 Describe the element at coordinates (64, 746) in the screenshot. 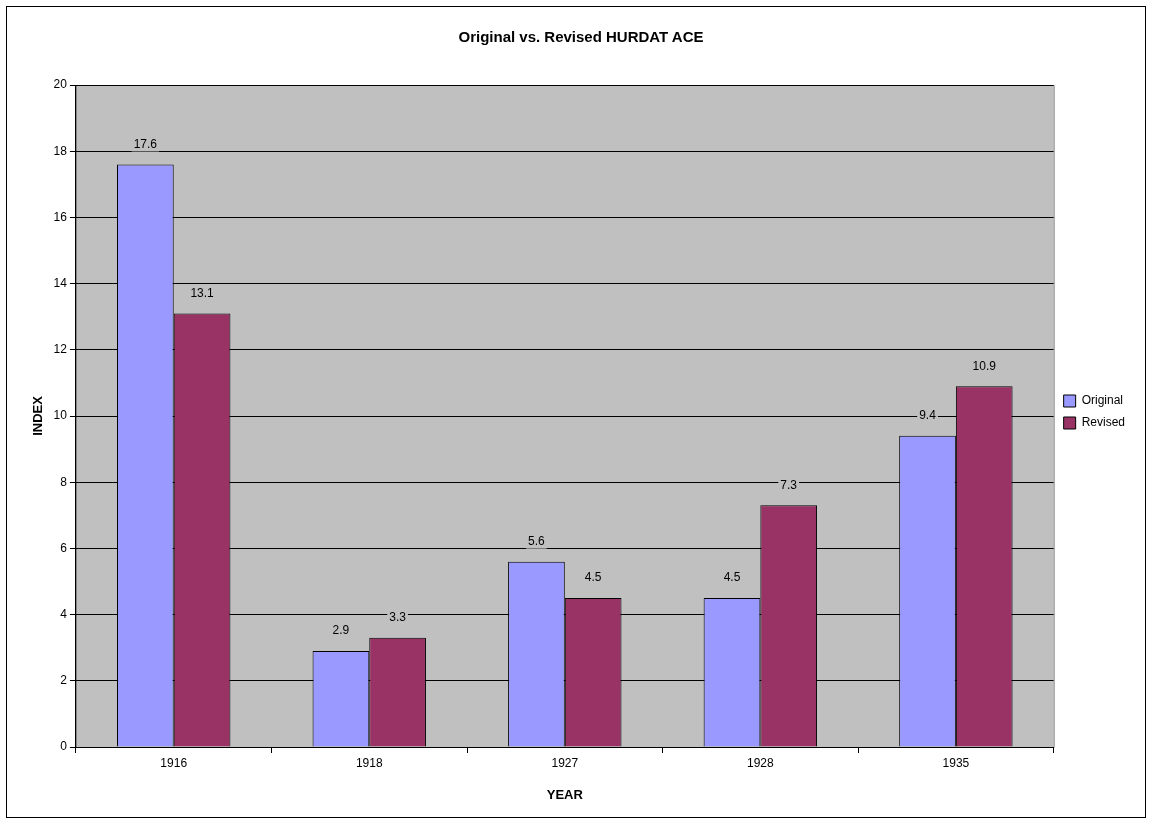

I see `y-tick-label: 0` at that location.